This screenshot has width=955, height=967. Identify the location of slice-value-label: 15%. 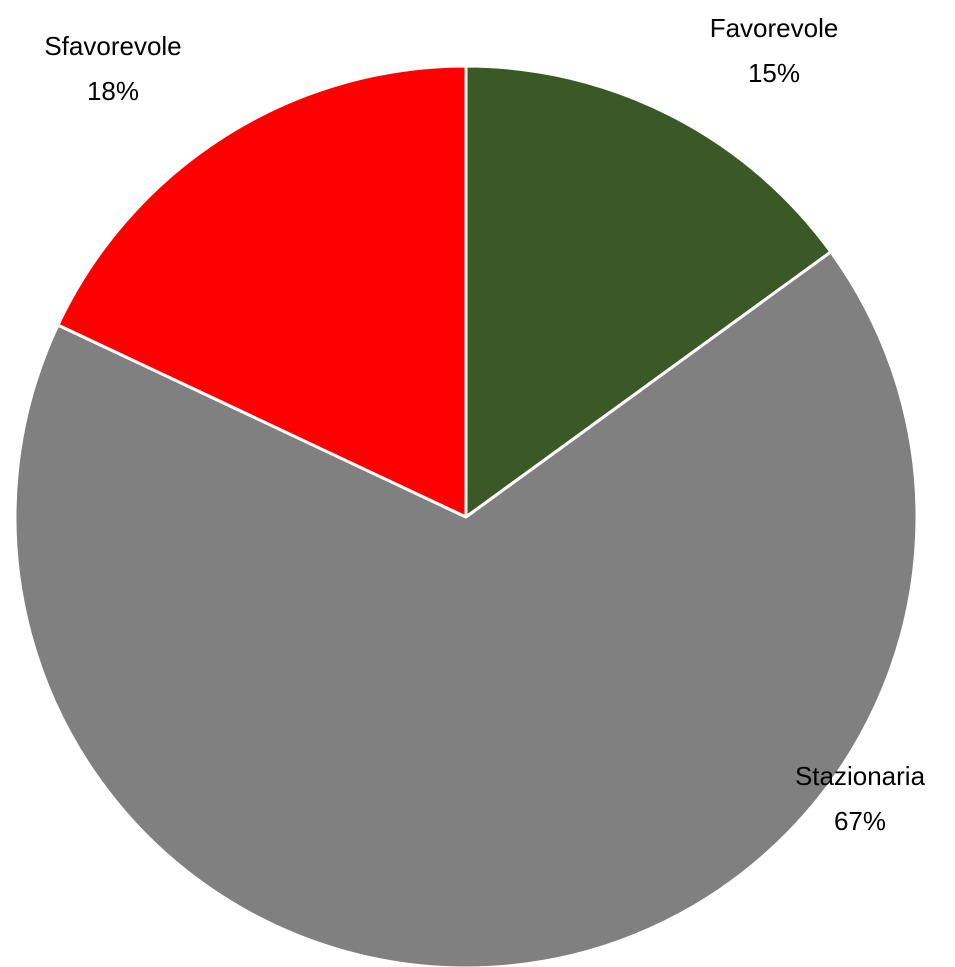
(774, 73).